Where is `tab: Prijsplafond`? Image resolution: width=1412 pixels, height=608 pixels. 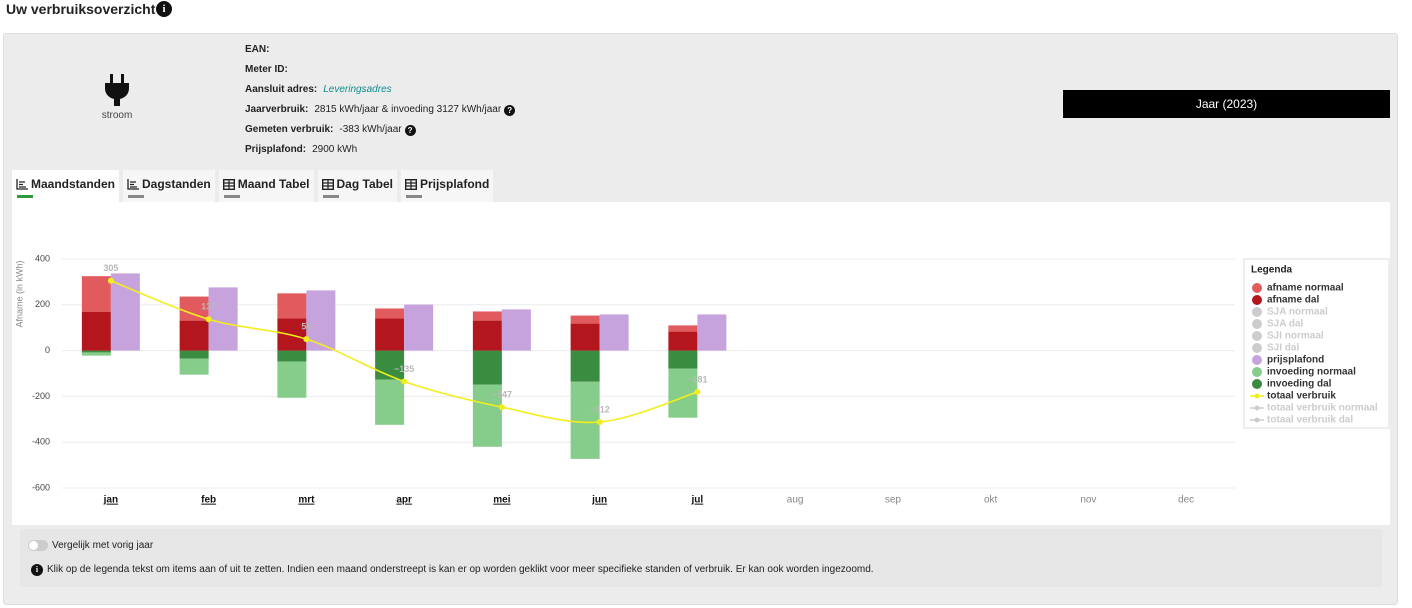
tab: Prijsplafond is located at coordinates (447, 186).